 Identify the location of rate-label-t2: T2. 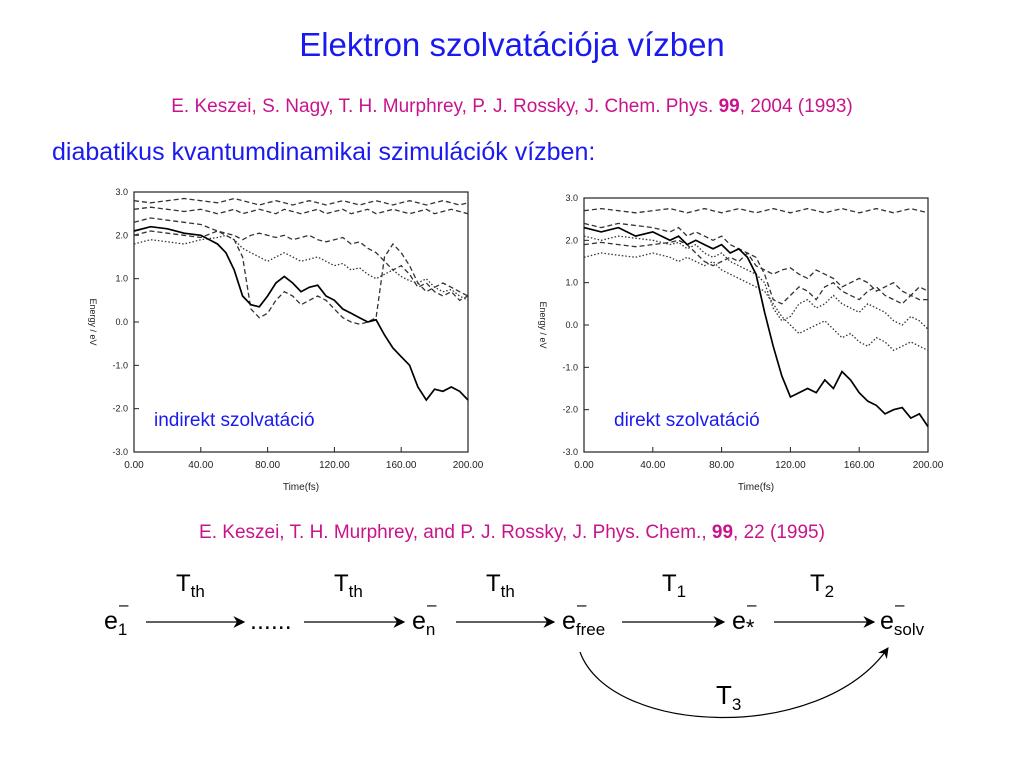
(822, 586).